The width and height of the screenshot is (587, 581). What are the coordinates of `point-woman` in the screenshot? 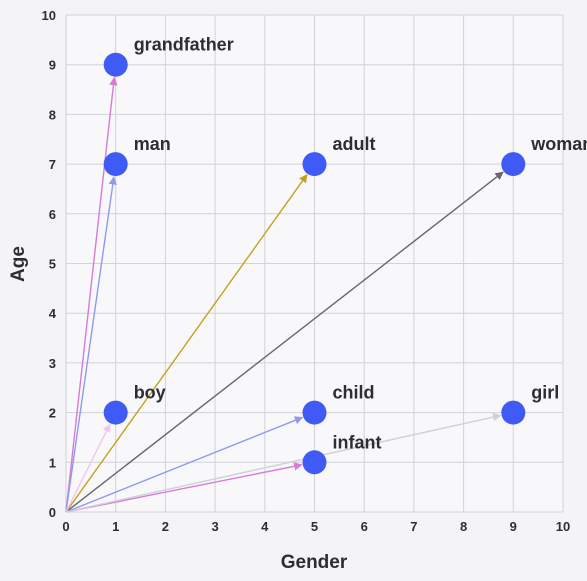 It's located at (513, 164).